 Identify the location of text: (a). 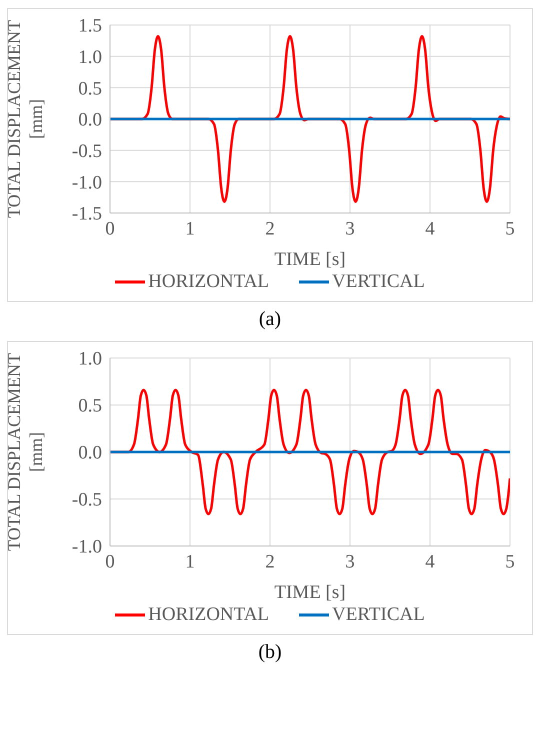
(270, 319).